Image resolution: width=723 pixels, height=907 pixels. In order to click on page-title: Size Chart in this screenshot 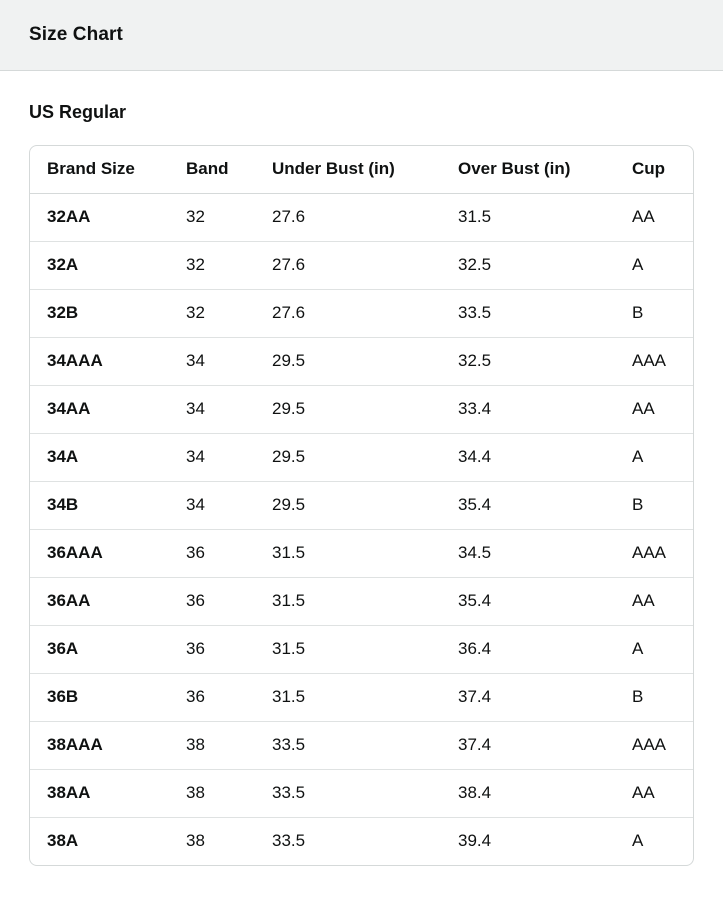, I will do `click(76, 34)`.